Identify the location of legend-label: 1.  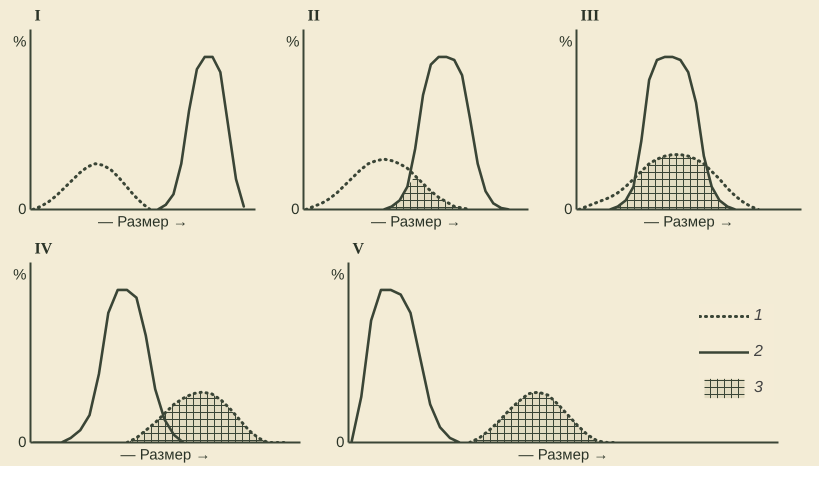
(759, 316).